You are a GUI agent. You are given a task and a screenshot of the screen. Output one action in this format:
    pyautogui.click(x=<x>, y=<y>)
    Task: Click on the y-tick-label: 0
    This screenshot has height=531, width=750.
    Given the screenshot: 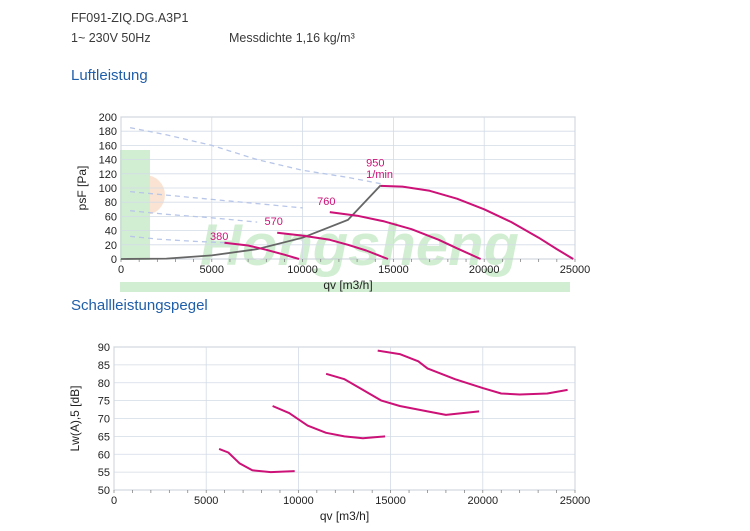 What is the action you would take?
    pyautogui.click(x=114, y=260)
    